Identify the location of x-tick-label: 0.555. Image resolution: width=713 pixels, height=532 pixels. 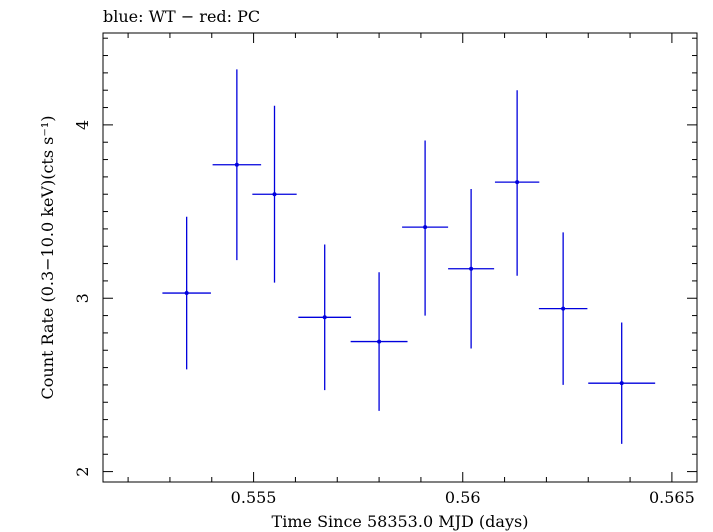
(254, 497).